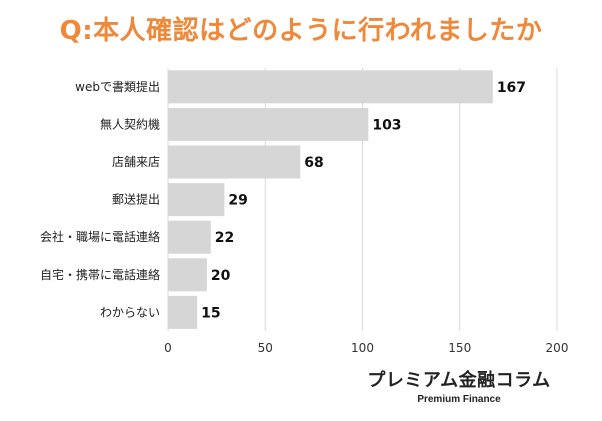 The width and height of the screenshot is (602, 421). What do you see at coordinates (117, 86) in the screenshot?
I see `category-label: webで書類提出` at bounding box center [117, 86].